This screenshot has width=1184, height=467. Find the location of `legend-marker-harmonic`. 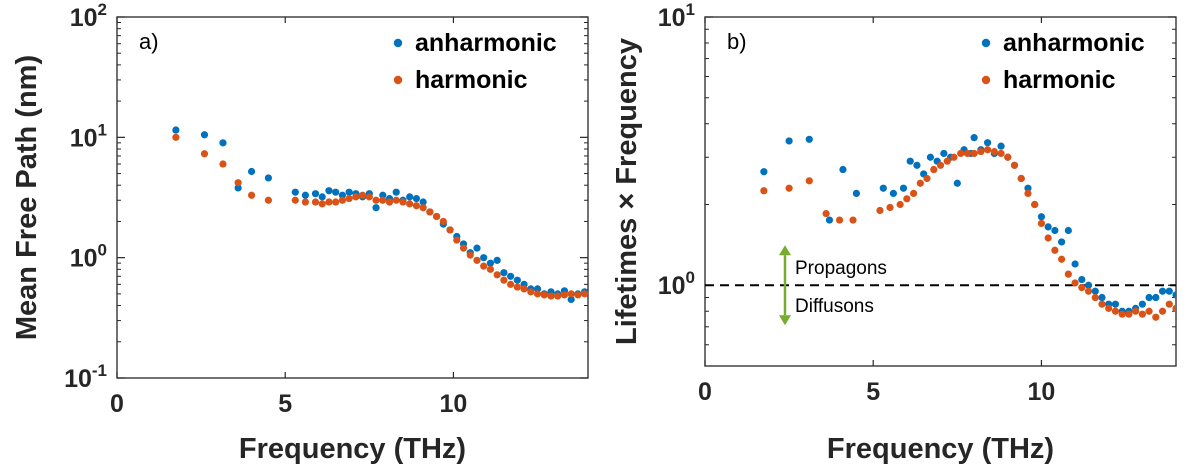

legend-marker-harmonic is located at coordinates (986, 80).